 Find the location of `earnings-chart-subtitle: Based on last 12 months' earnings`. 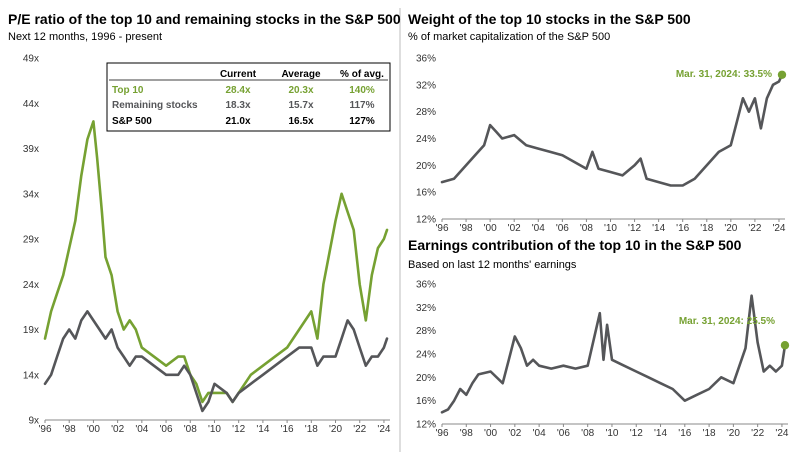

earnings-chart-subtitle: Based on last 12 months' earnings is located at coordinates (492, 265).